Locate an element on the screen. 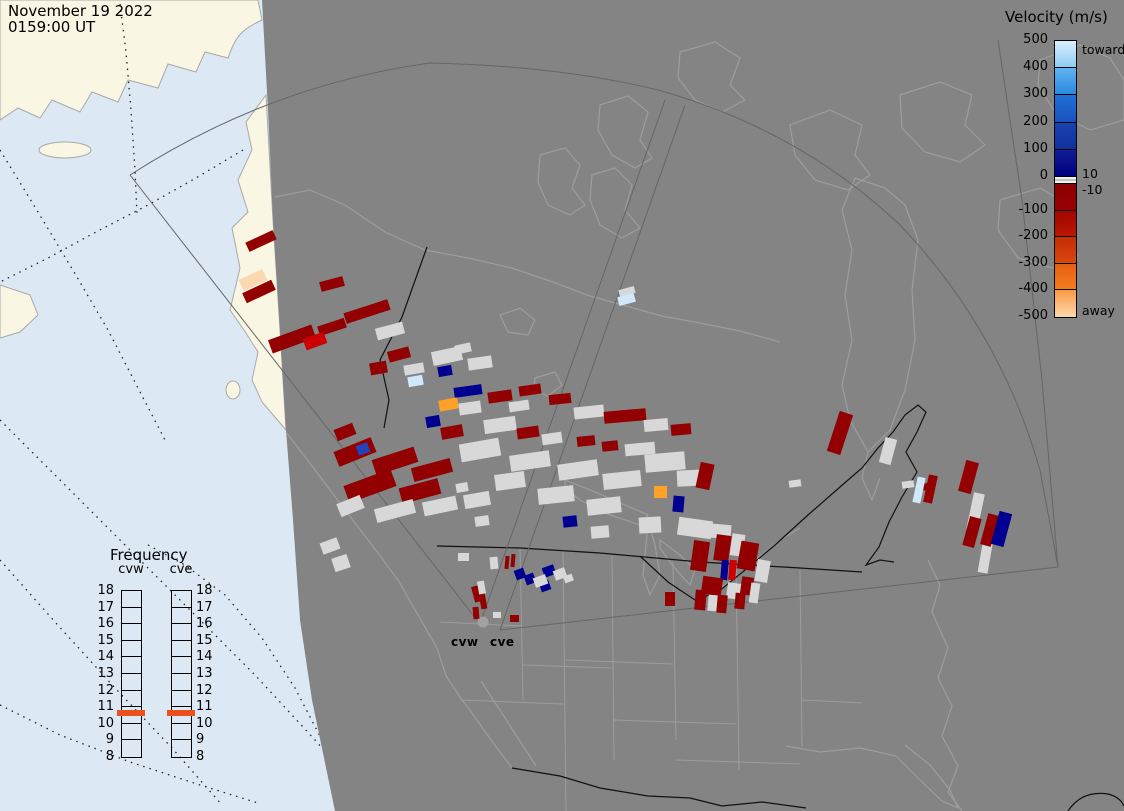  colorbar-tick-label: 0 is located at coordinates (1043, 175).